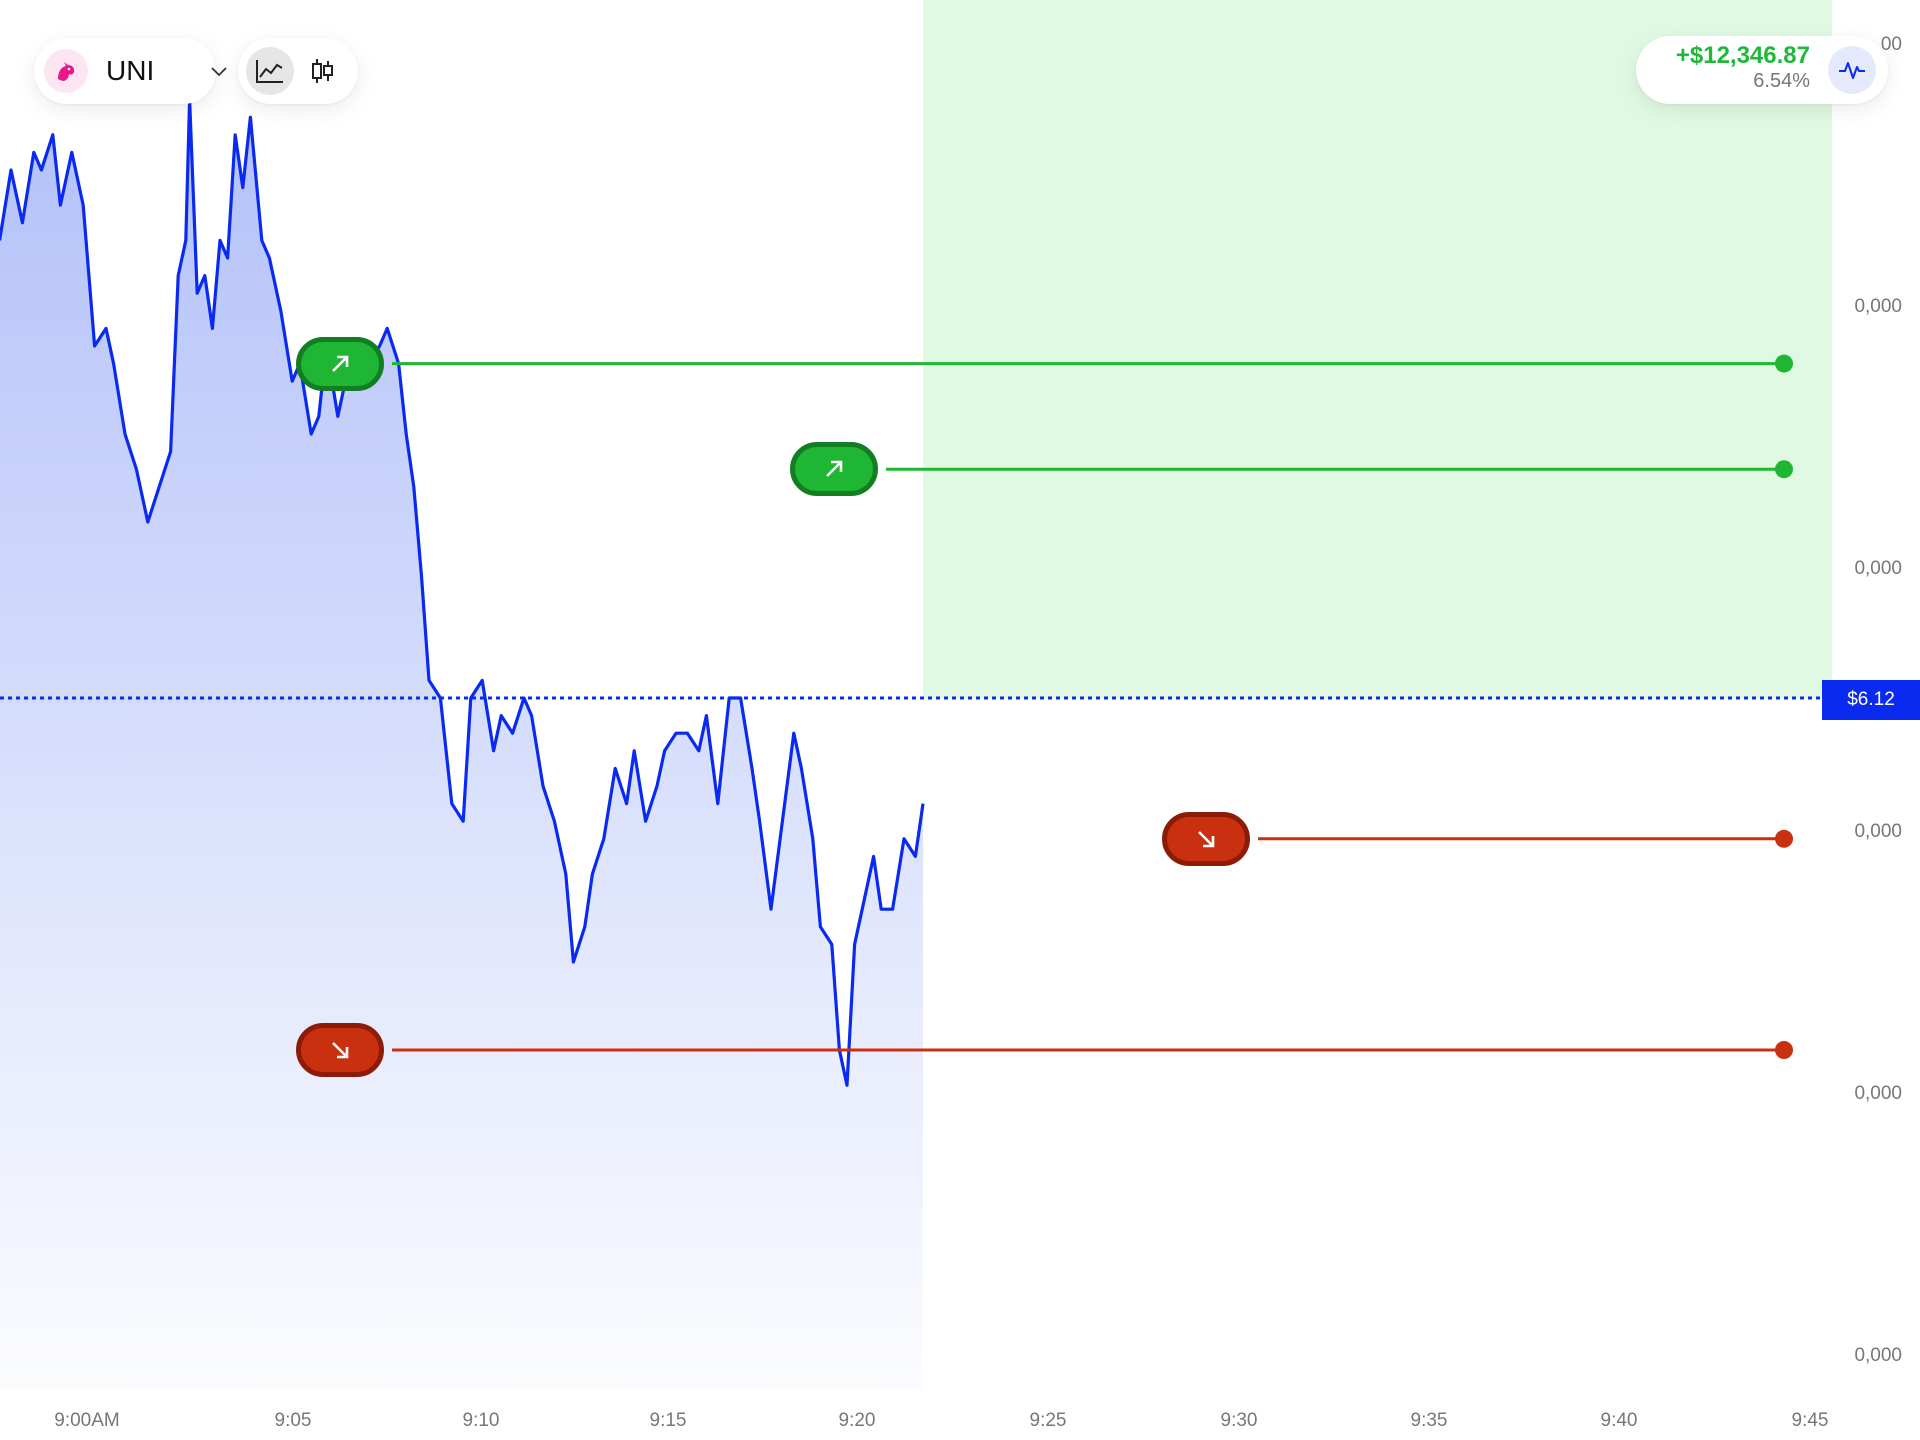  Describe the element at coordinates (1239, 1420) in the screenshot. I see `x-axis-tick-label: 9:30` at that location.